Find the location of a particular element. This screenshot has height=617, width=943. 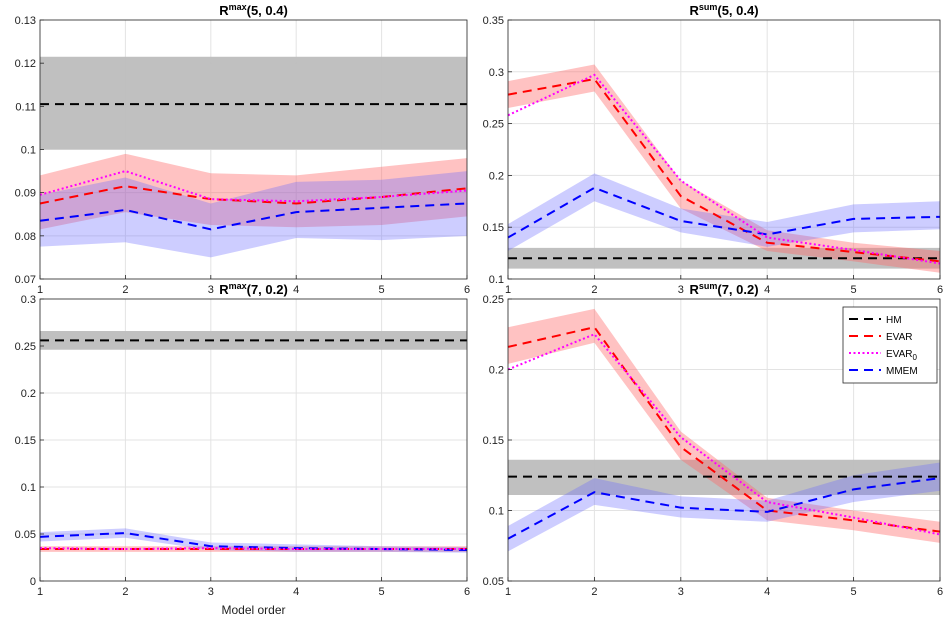

y-tick-label: 0.11 is located at coordinates (25, 107).